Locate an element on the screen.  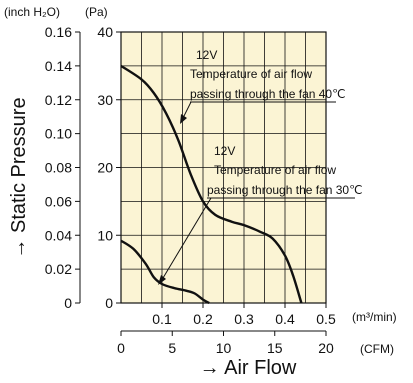
annotation-40c-line3: passing through the fan 40℃ is located at coordinates (268, 94).